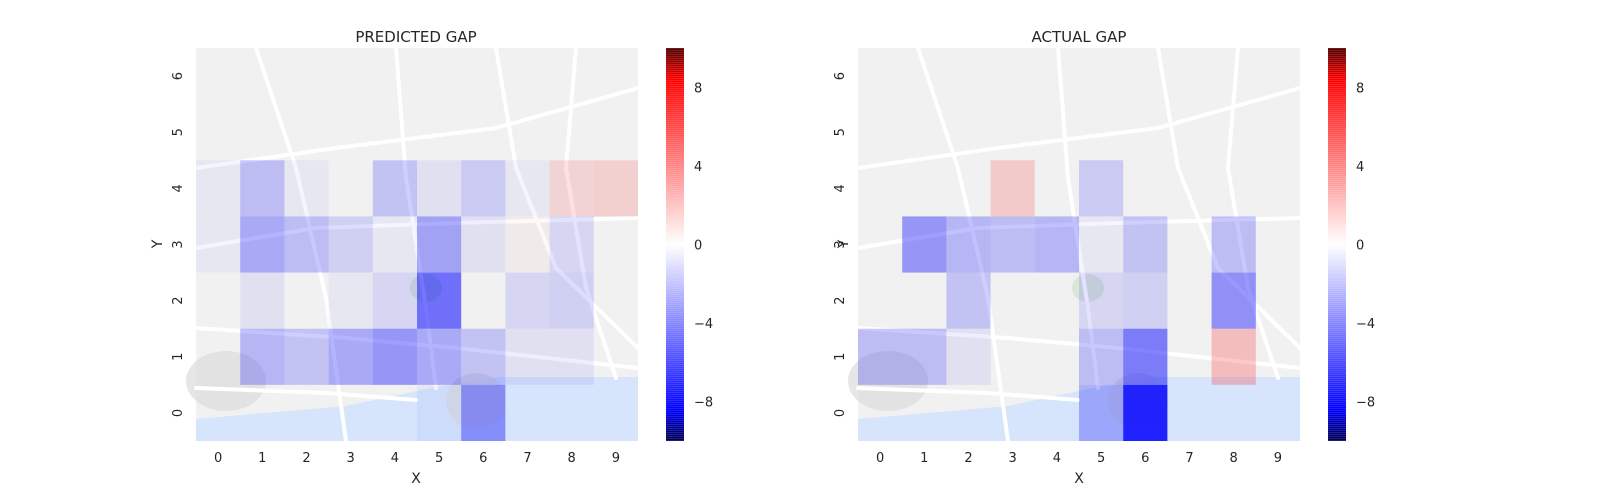 The width and height of the screenshot is (1600, 504). Describe the element at coordinates (351, 458) in the screenshot. I see `x-tick-label: 3` at that location.